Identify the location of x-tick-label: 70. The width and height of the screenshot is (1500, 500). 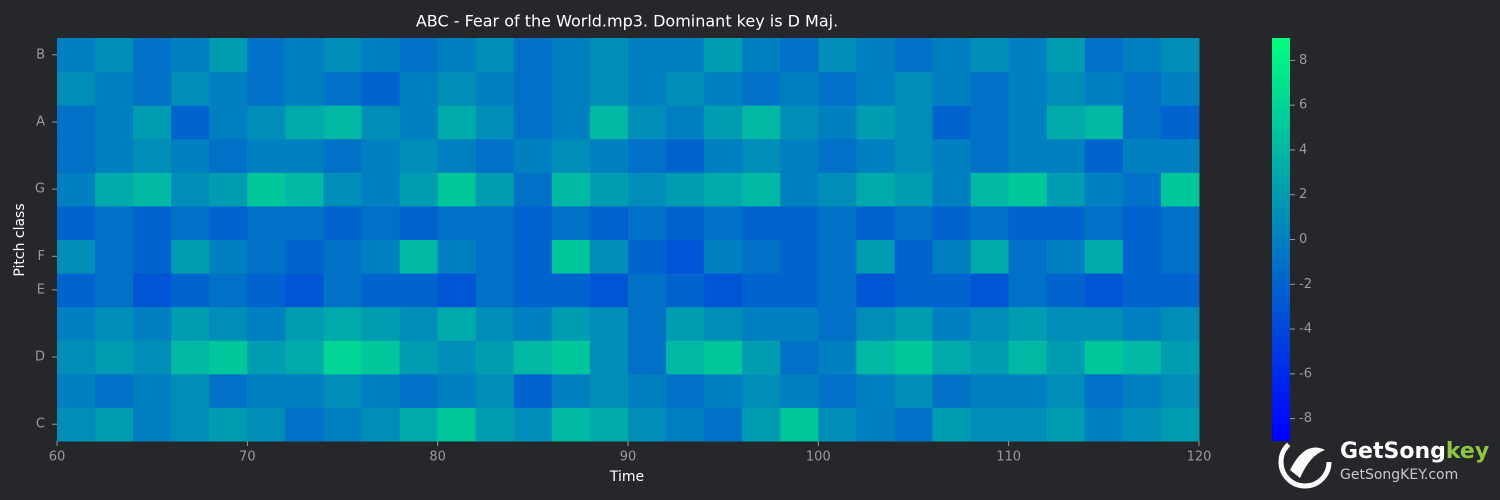
(247, 457).